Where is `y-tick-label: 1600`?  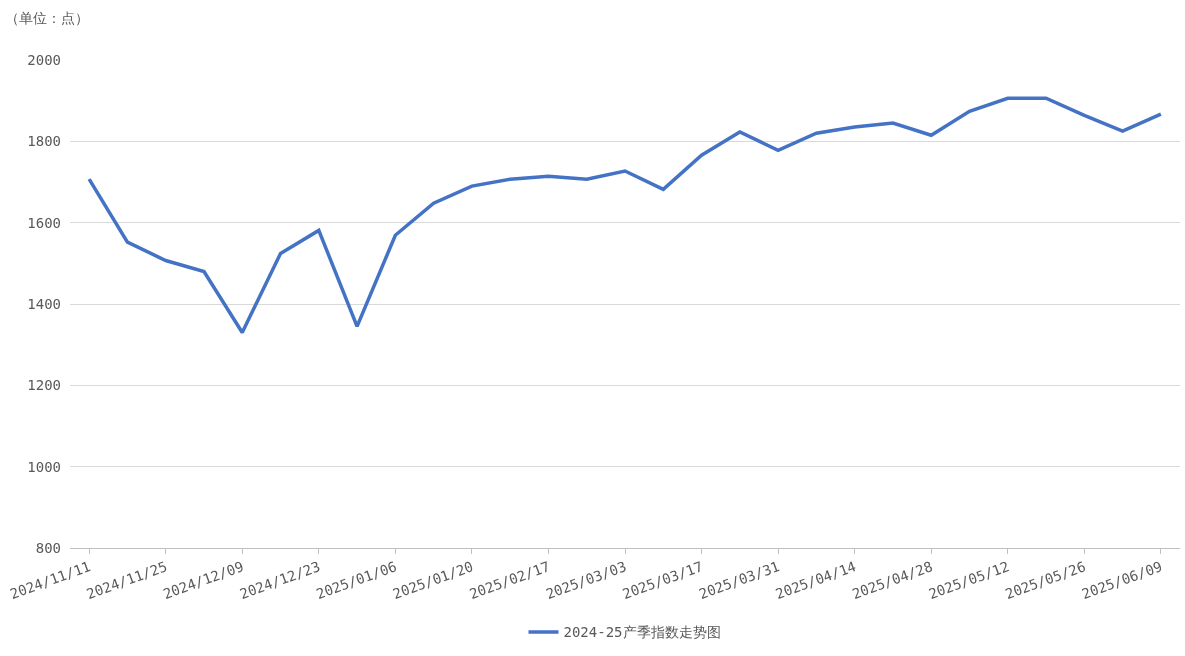
y-tick-label: 1600 is located at coordinates (44, 222).